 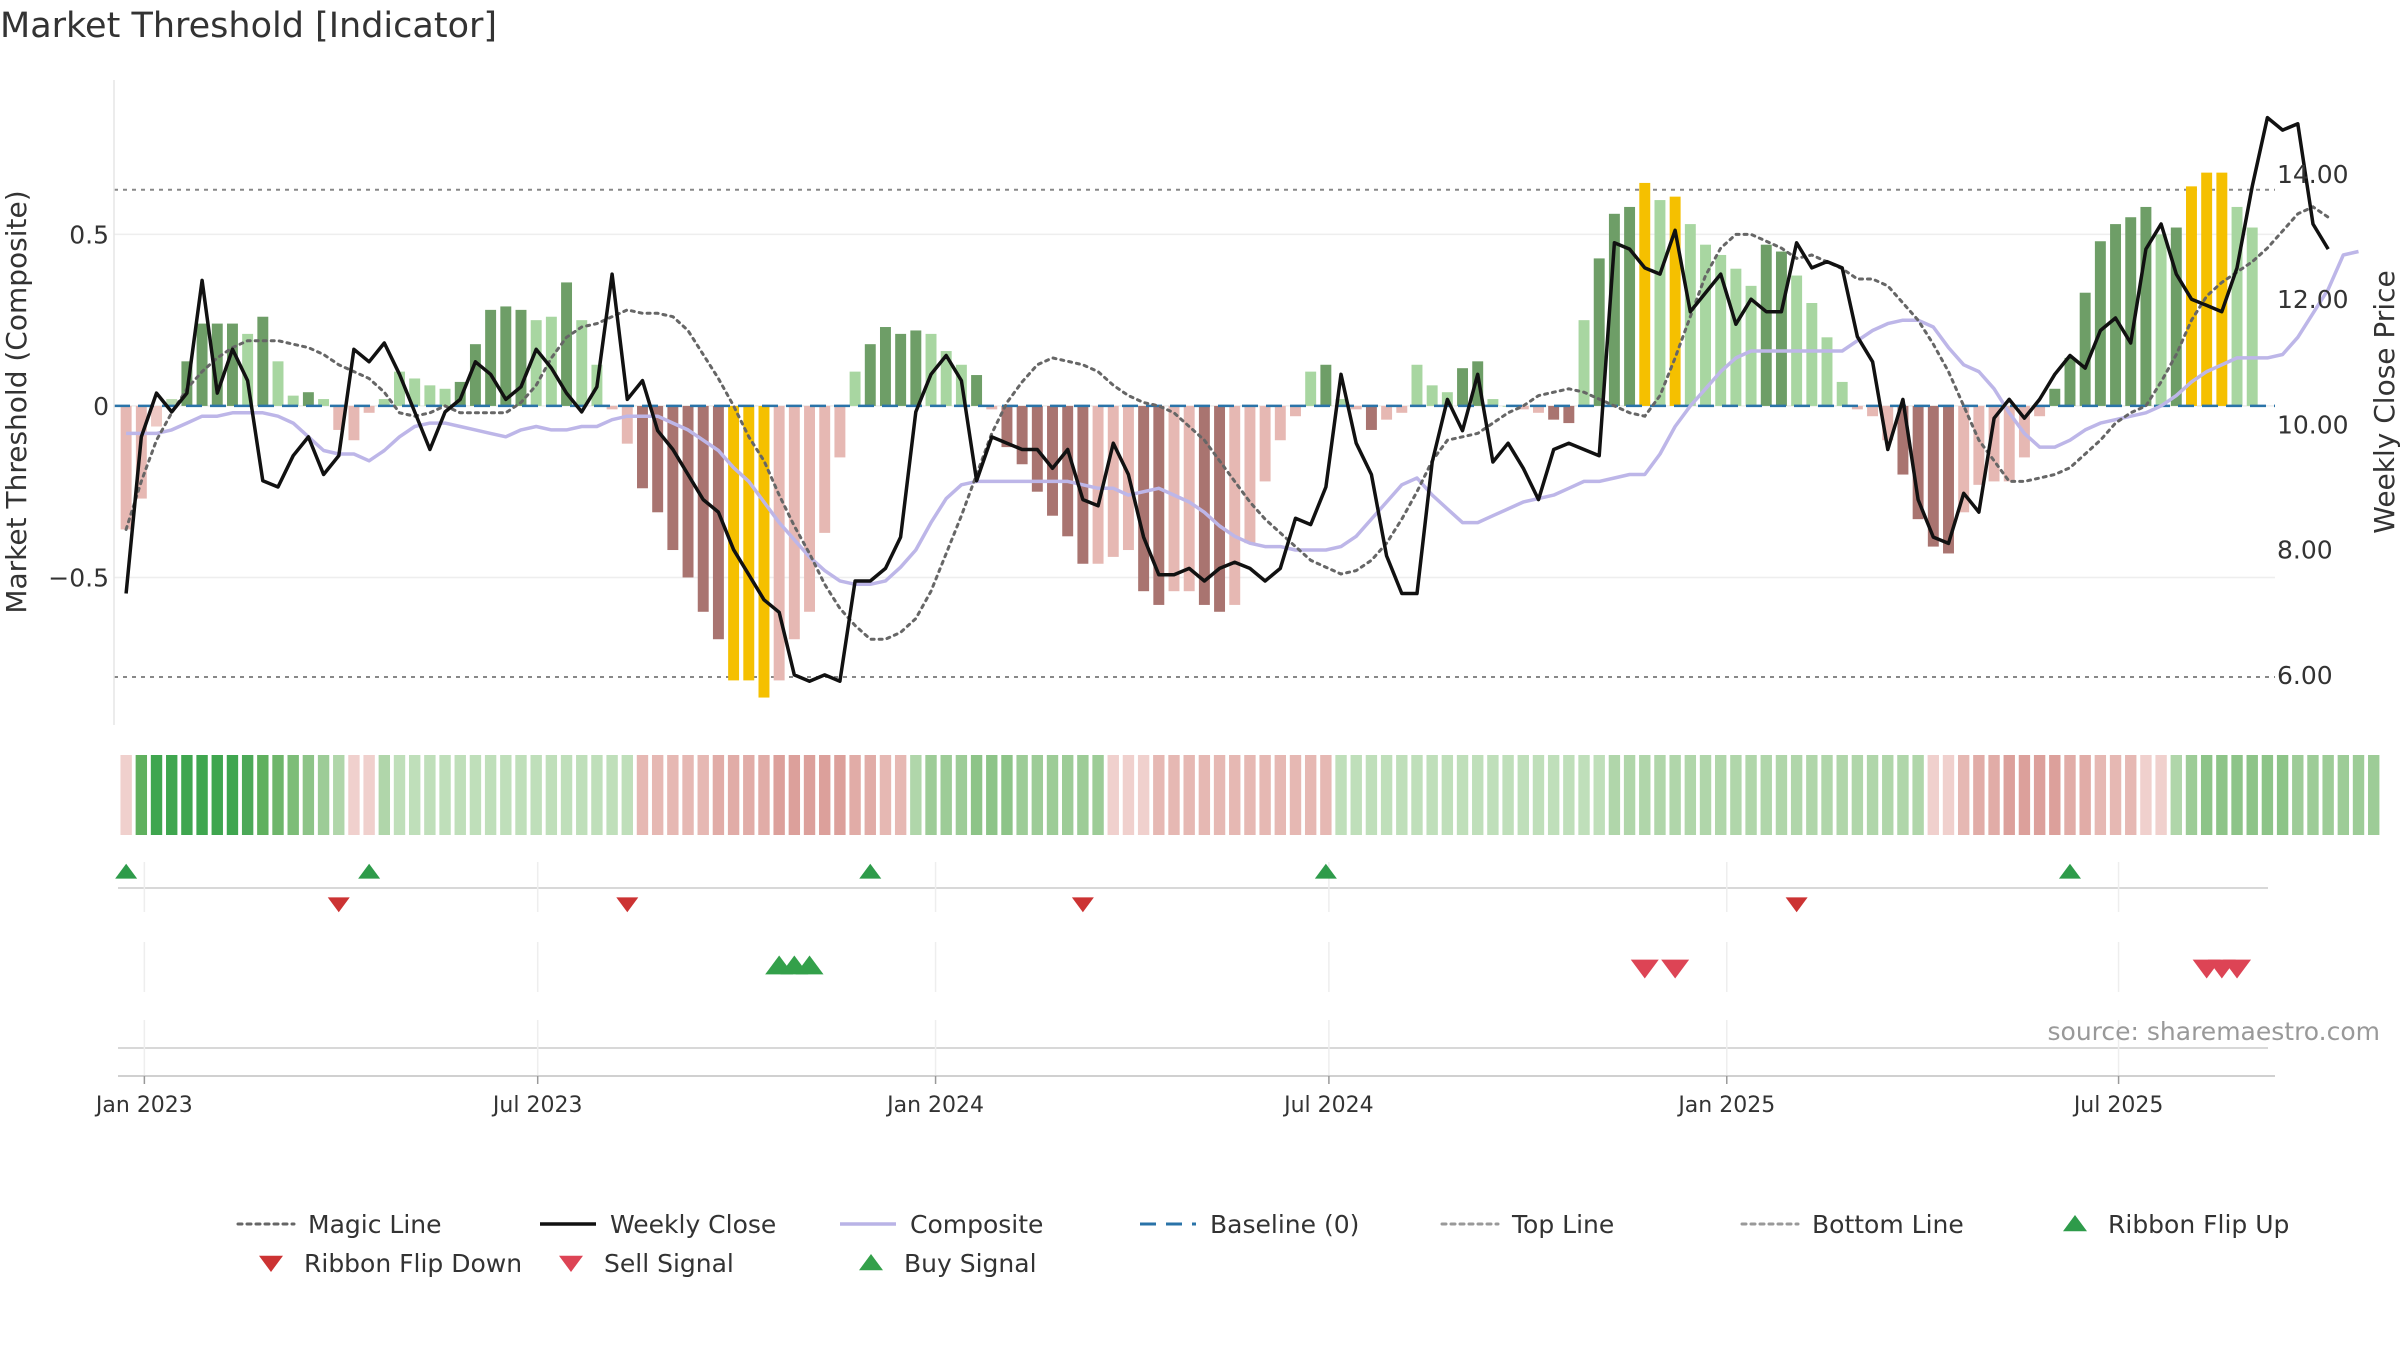 What do you see at coordinates (1562, 1224) in the screenshot?
I see `legend-label: Top Line` at bounding box center [1562, 1224].